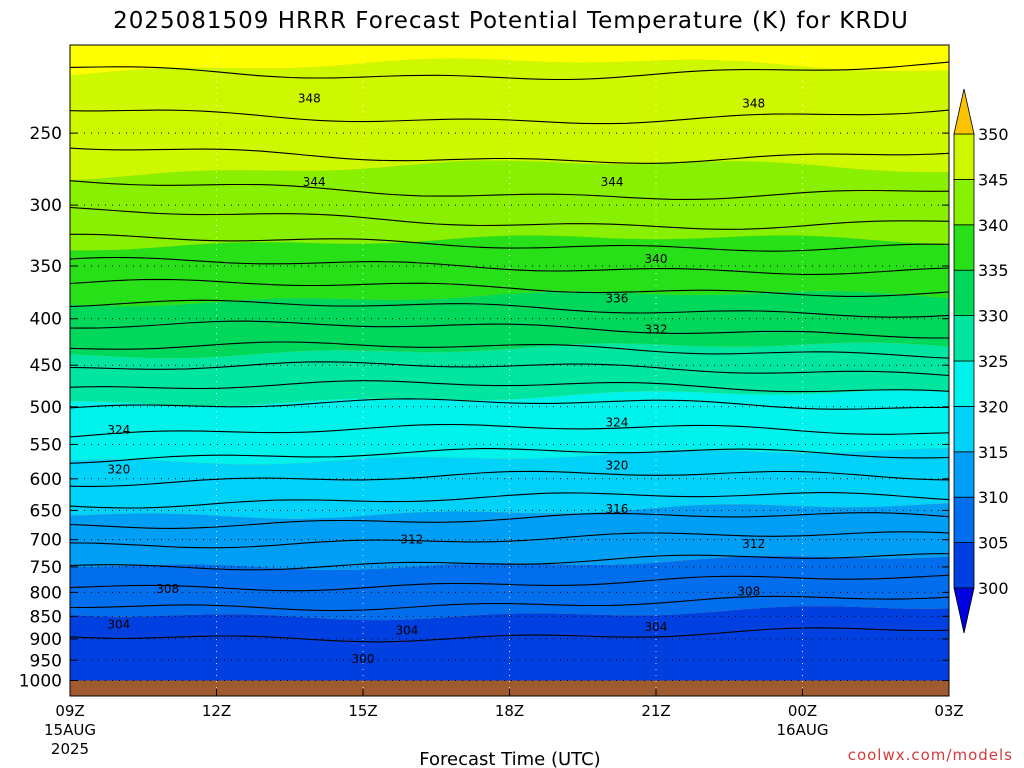  Describe the element at coordinates (70, 749) in the screenshot. I see `x-tick-year: 2025` at that location.